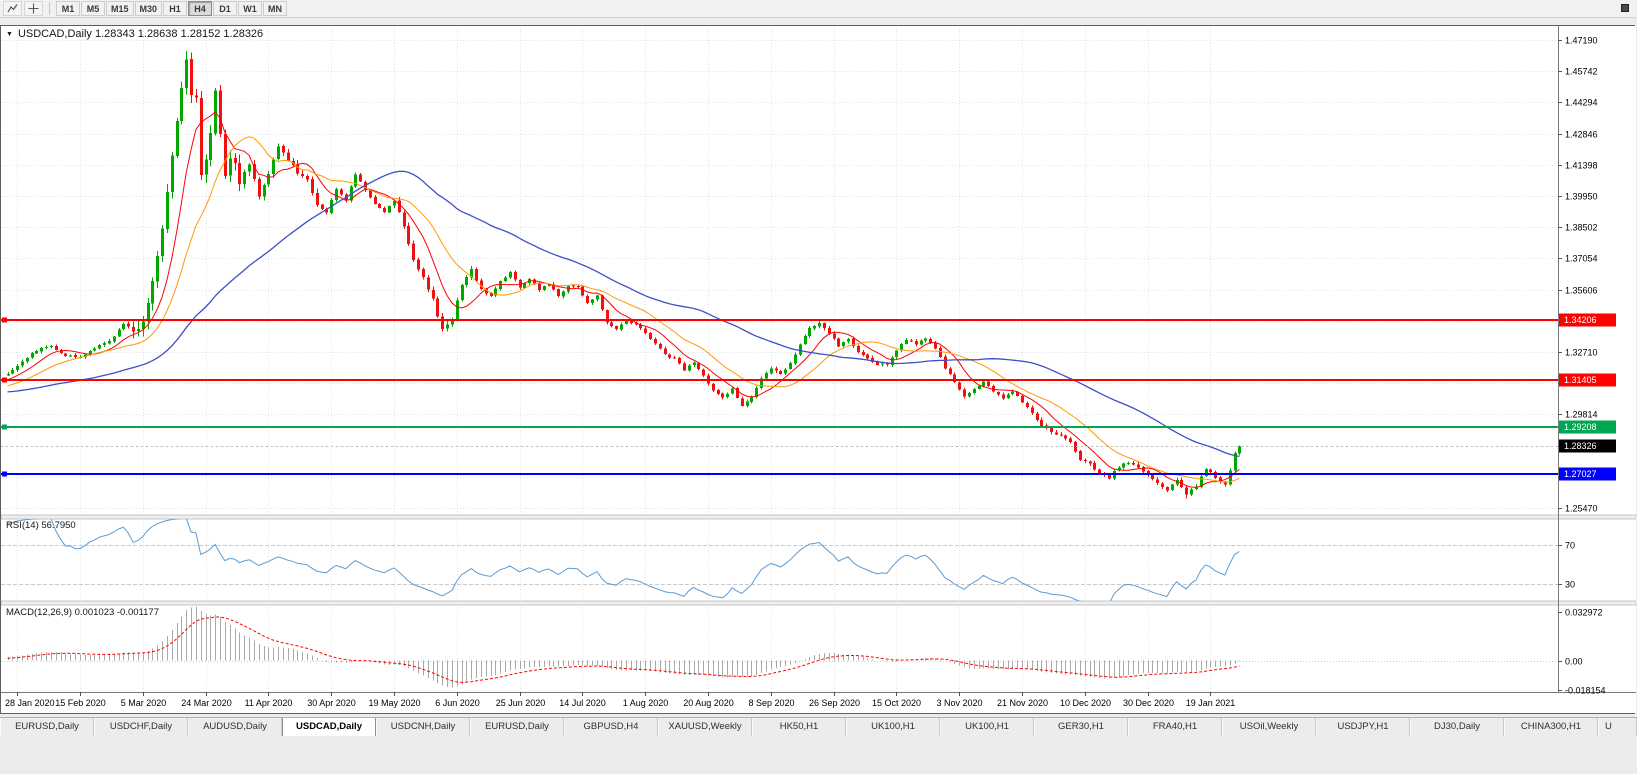  What do you see at coordinates (1617, 727) in the screenshot?
I see `chart-tab-u: U` at bounding box center [1617, 727].